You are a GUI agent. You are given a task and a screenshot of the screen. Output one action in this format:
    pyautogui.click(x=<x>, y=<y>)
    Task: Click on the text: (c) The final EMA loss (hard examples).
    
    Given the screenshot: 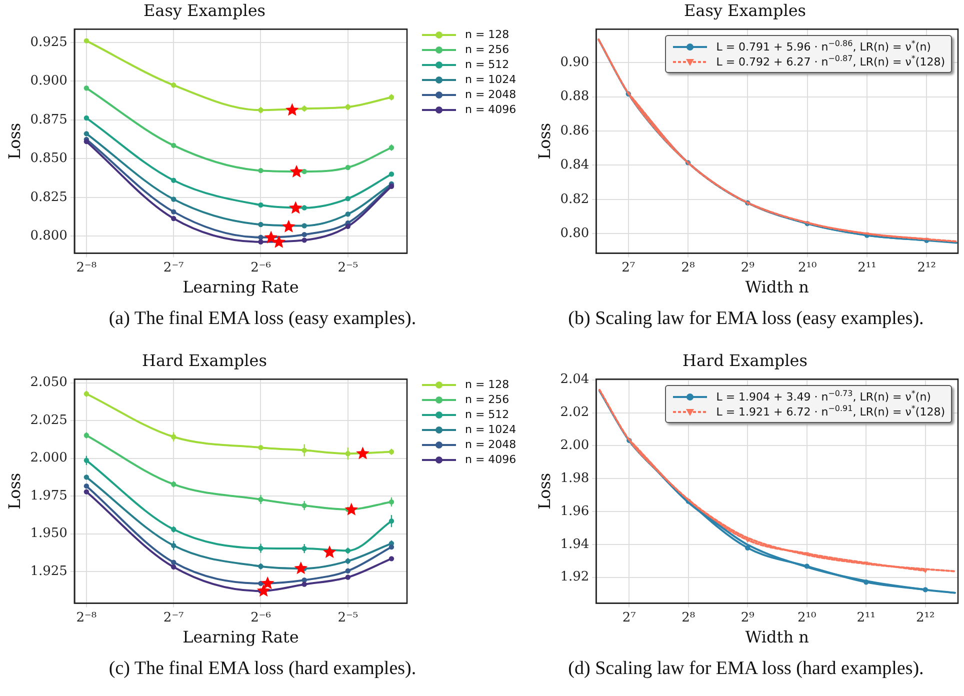 What is the action you would take?
    pyautogui.click(x=263, y=669)
    